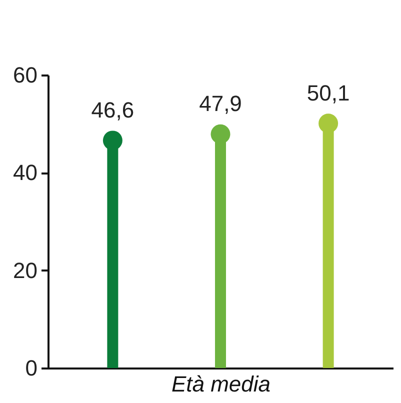 This screenshot has width=401, height=403. I want to click on x-axis-title: Età media, so click(221, 384).